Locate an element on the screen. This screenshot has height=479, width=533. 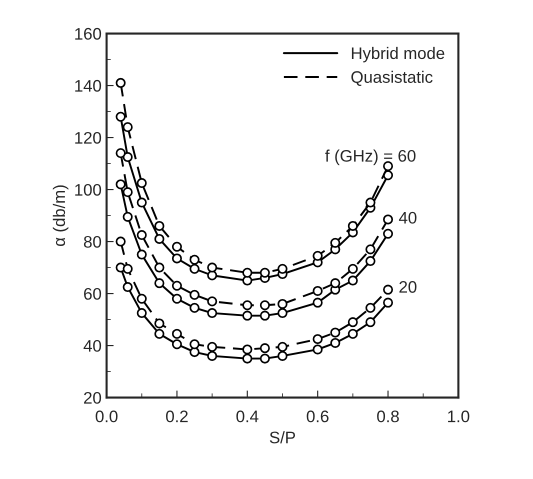
x-tick-label: 0.4 is located at coordinates (247, 416).